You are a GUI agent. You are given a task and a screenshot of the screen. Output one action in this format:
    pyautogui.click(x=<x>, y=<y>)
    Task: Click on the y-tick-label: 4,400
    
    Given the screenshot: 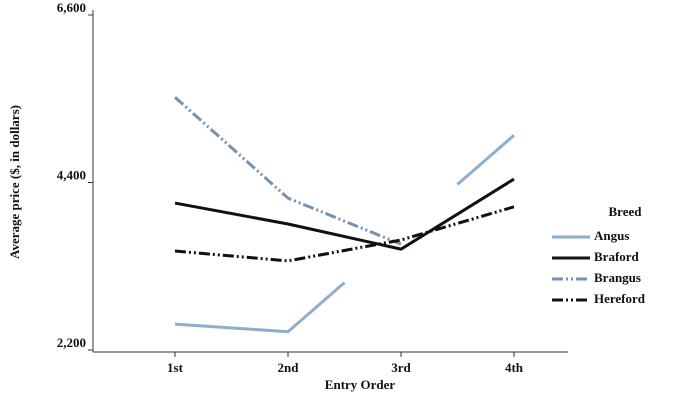 What is the action you would take?
    pyautogui.click(x=71, y=174)
    